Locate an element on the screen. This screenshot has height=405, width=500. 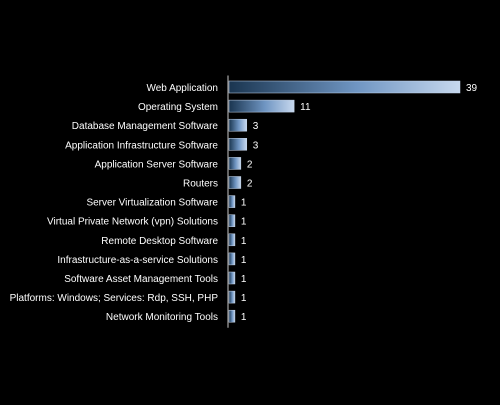
value-label-9: 1 is located at coordinates (244, 260).